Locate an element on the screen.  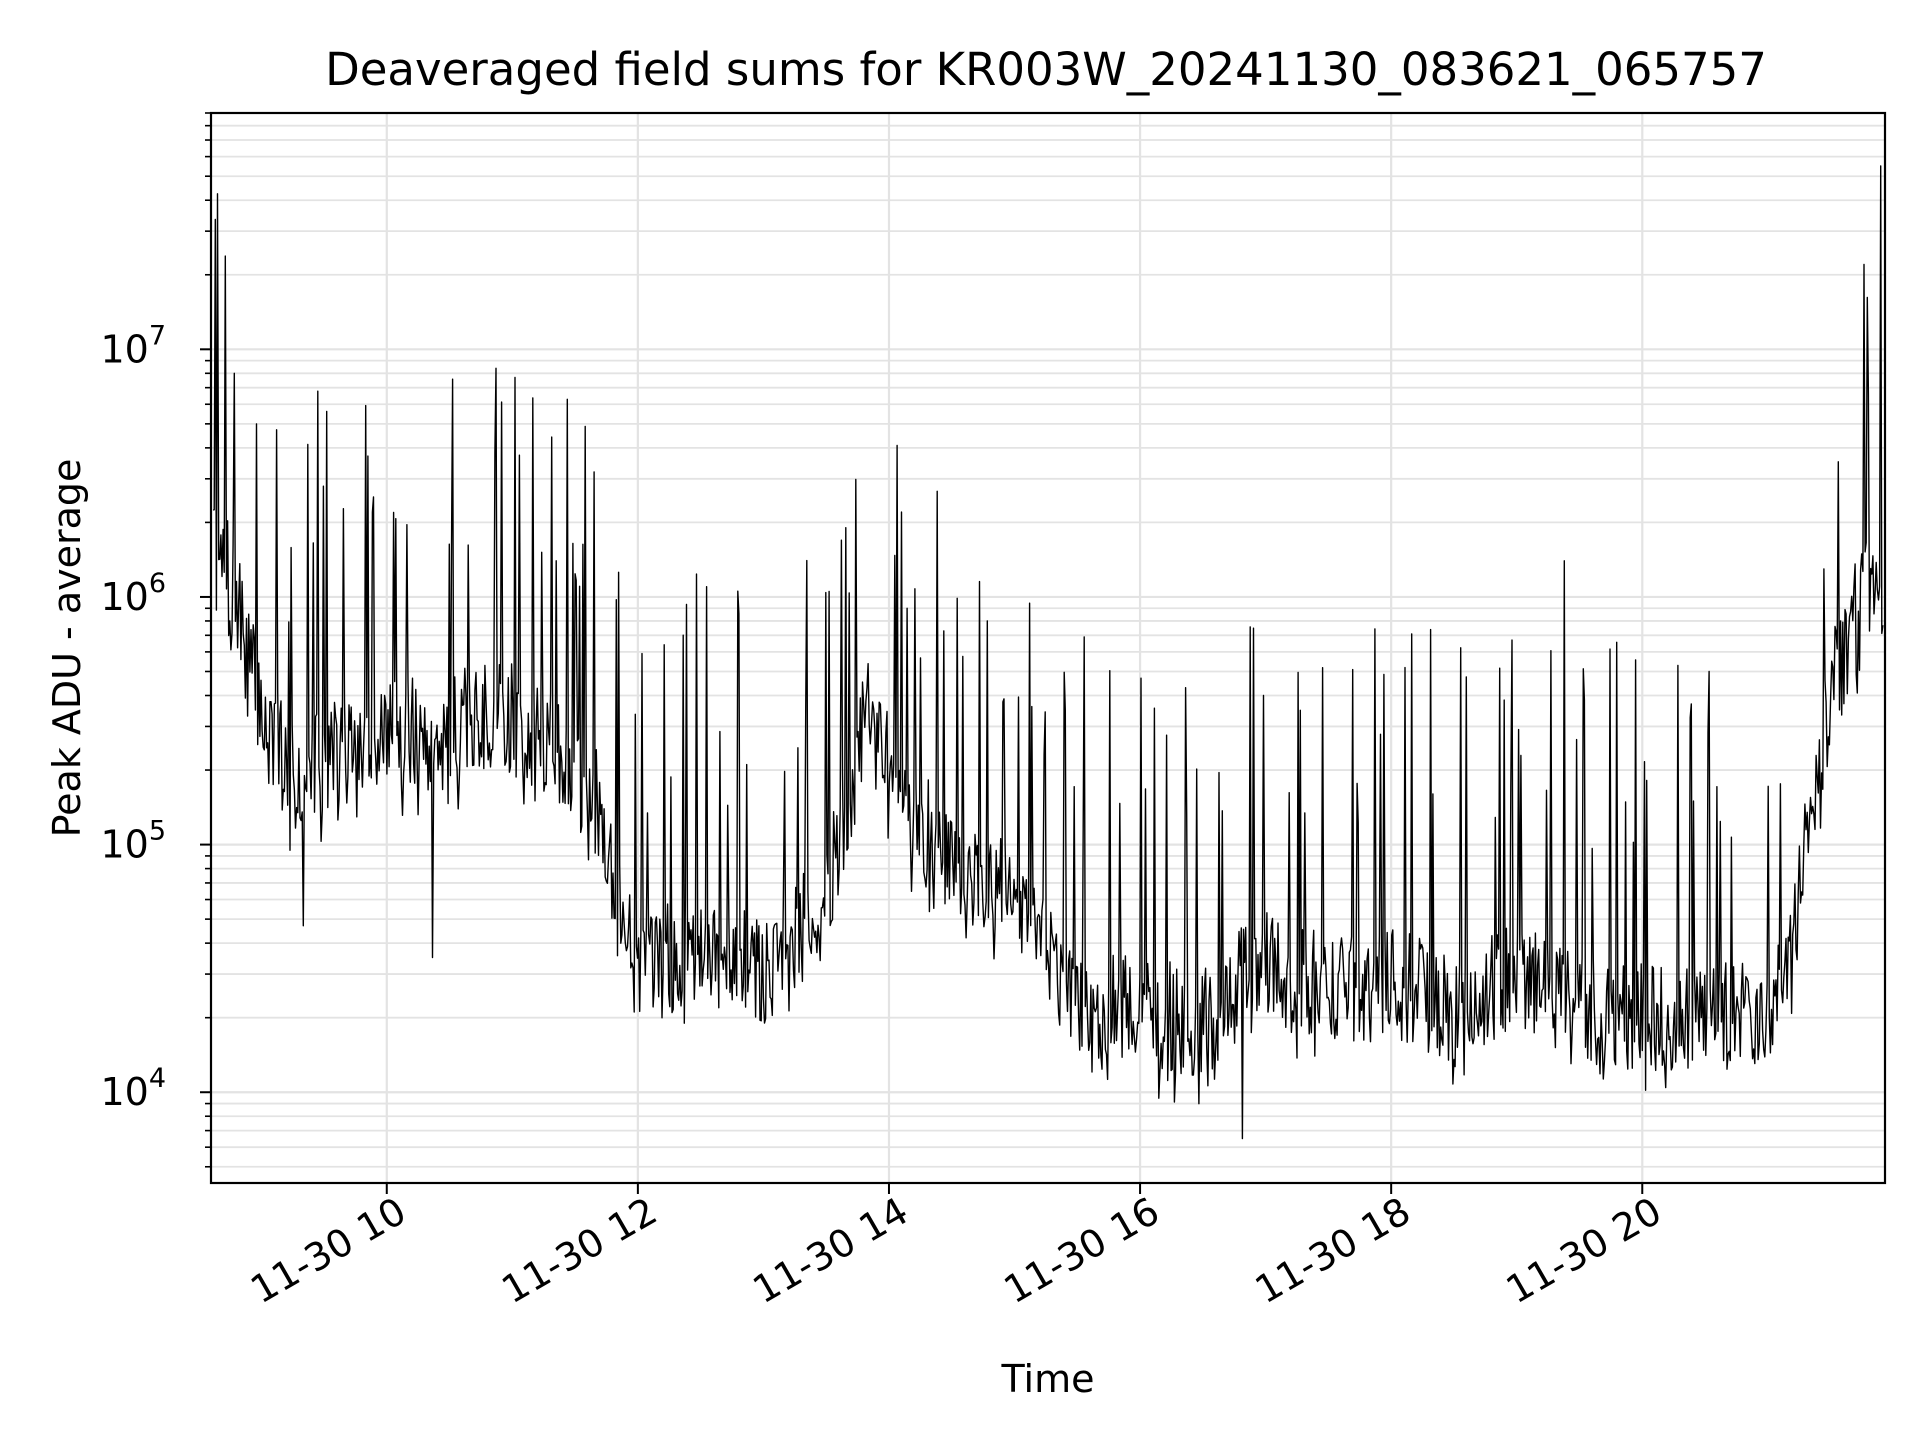
y-axis: 10⁴ 10⁵ 10⁶ 10⁷ is located at coordinates (155, 640).